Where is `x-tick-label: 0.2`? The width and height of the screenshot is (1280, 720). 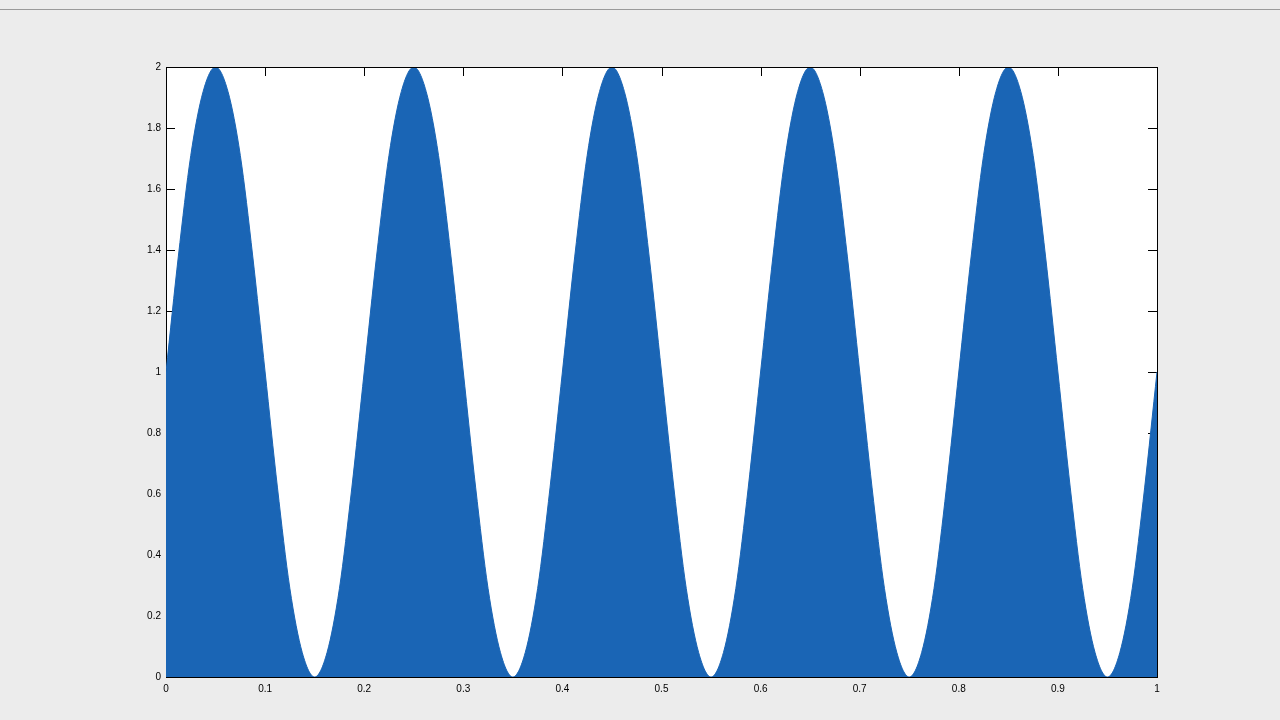 x-tick-label: 0.2 is located at coordinates (364, 688).